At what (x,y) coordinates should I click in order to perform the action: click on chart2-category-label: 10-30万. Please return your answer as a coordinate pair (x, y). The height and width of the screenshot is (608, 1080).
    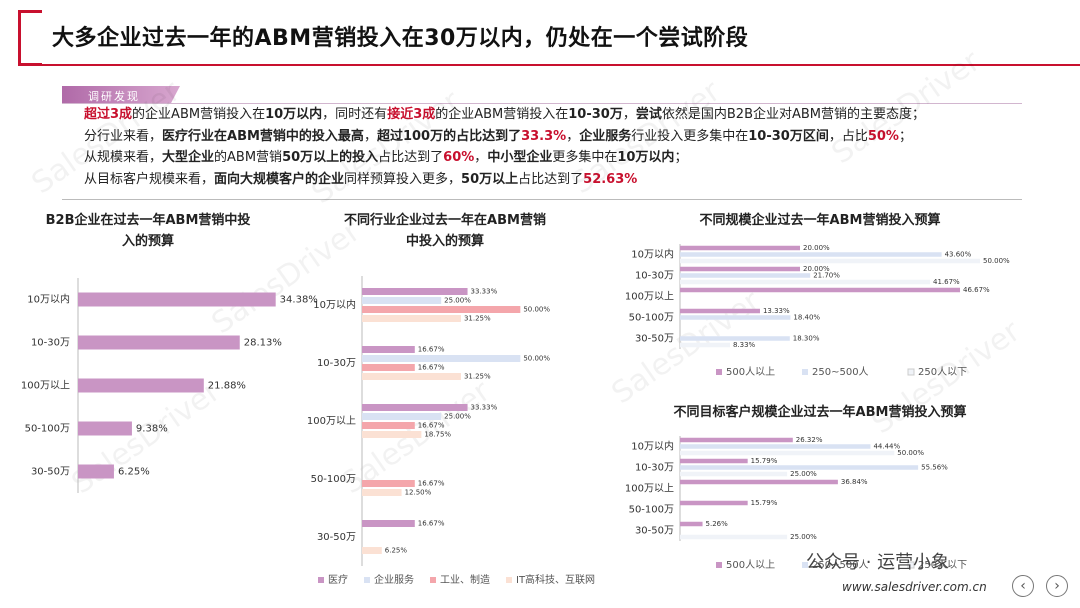
    Looking at the image, I should click on (336, 363).